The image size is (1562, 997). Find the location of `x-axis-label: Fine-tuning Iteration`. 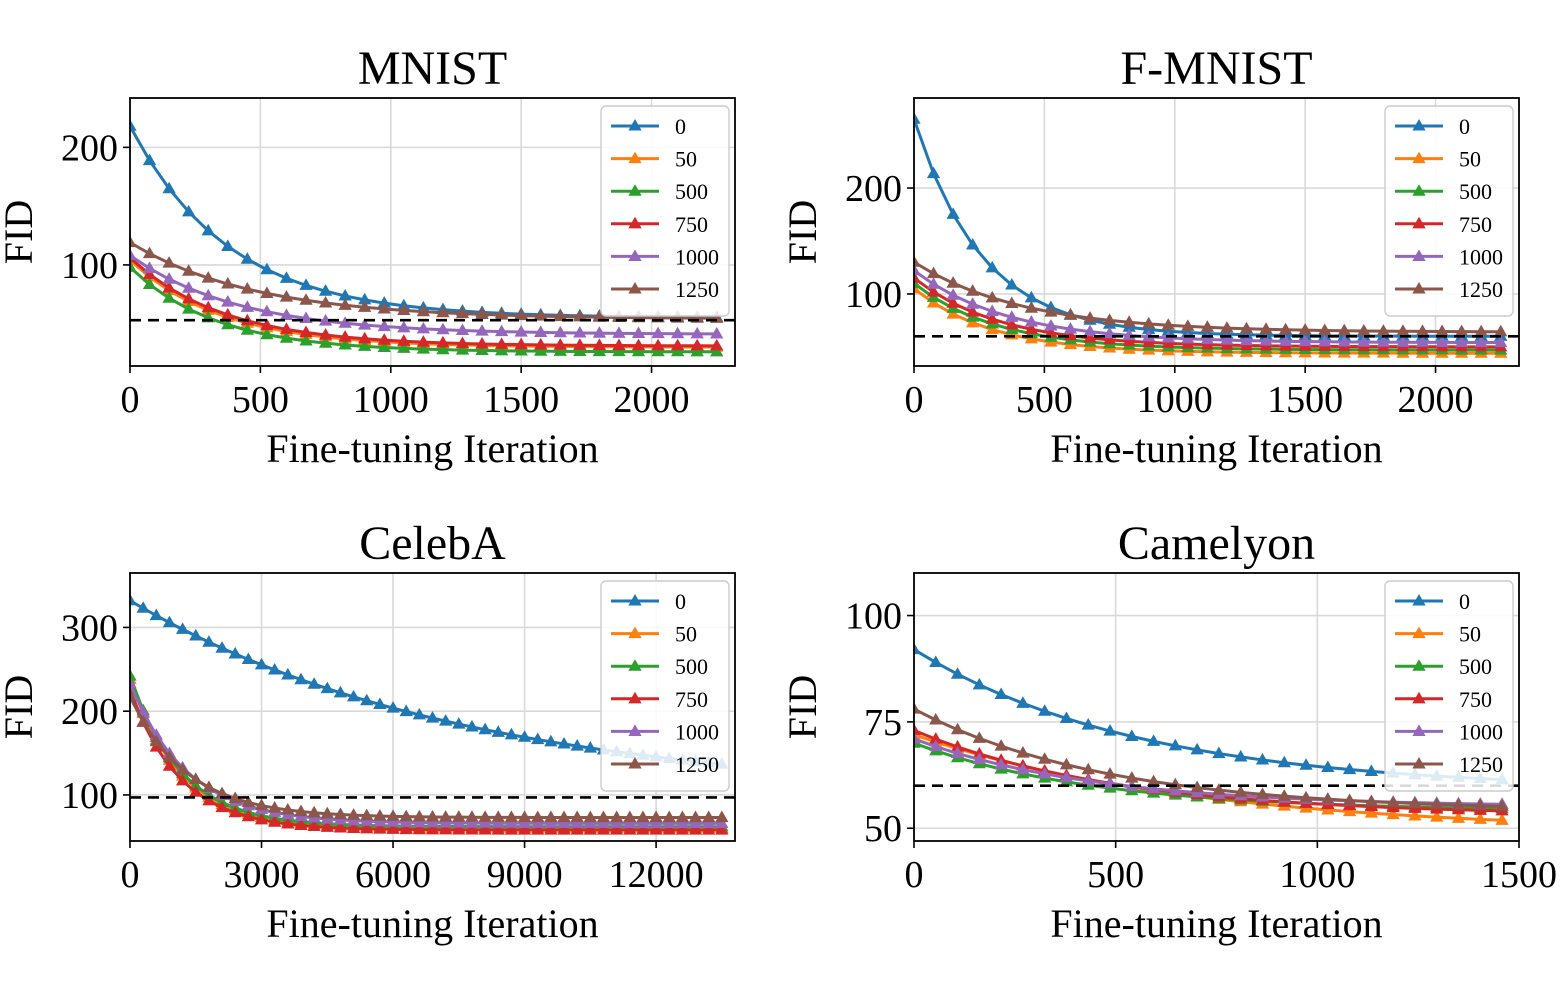

x-axis-label: Fine-tuning Iteration is located at coordinates (1216, 923).